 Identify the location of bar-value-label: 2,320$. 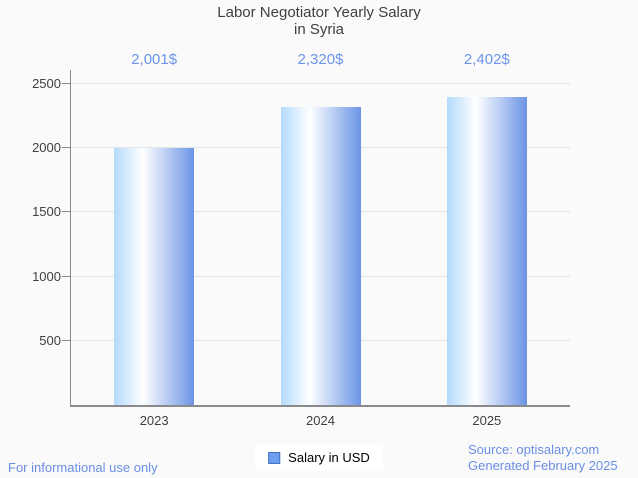
(320, 59).